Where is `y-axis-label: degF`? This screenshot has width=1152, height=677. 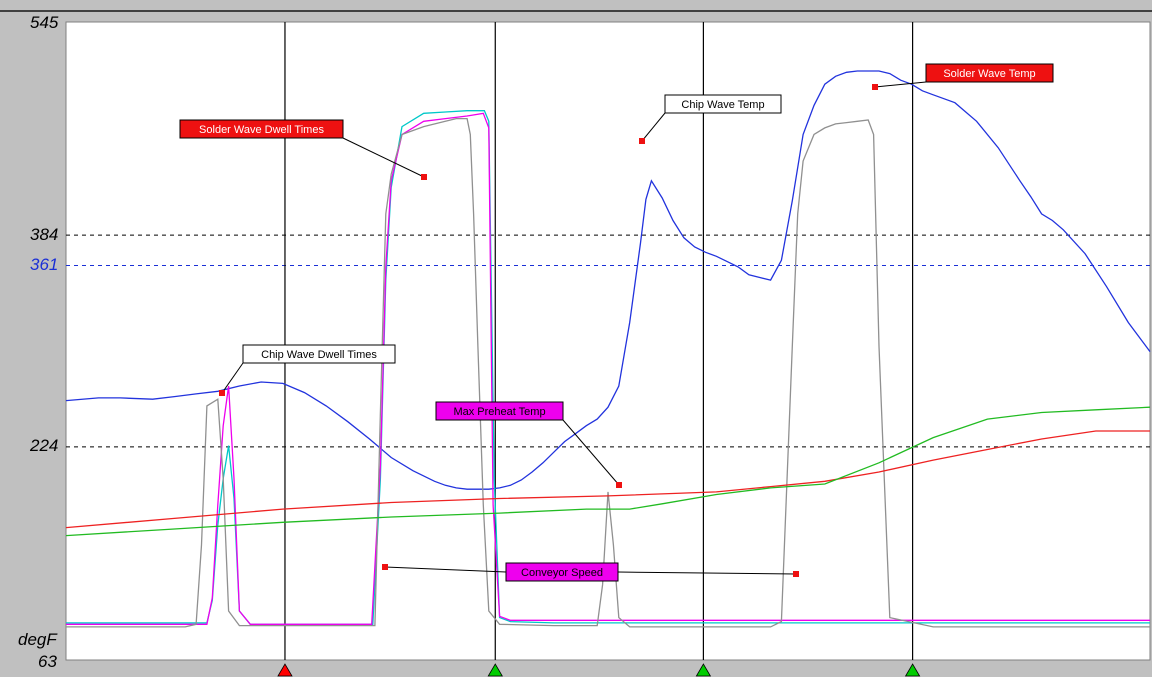 y-axis-label: degF is located at coordinates (37, 639).